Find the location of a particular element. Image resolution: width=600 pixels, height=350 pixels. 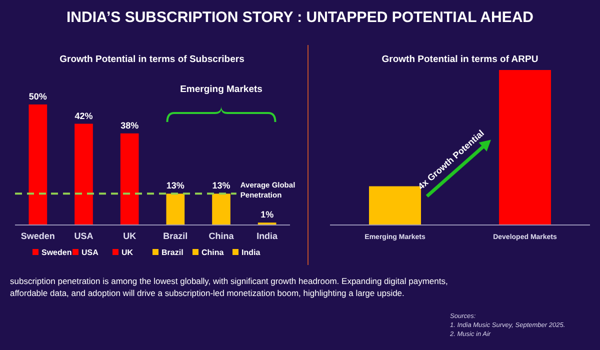

x-tick-label: USA is located at coordinates (84, 236).